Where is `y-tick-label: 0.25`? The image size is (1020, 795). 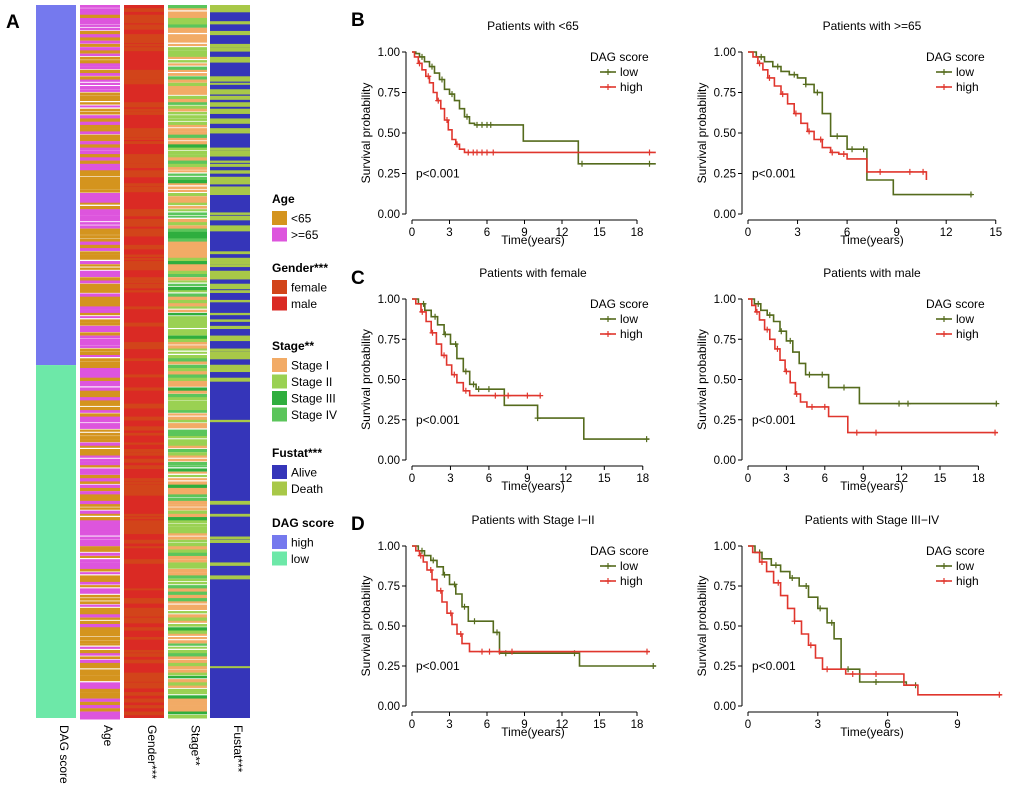
y-tick-label: 0.25 is located at coordinates (725, 421).